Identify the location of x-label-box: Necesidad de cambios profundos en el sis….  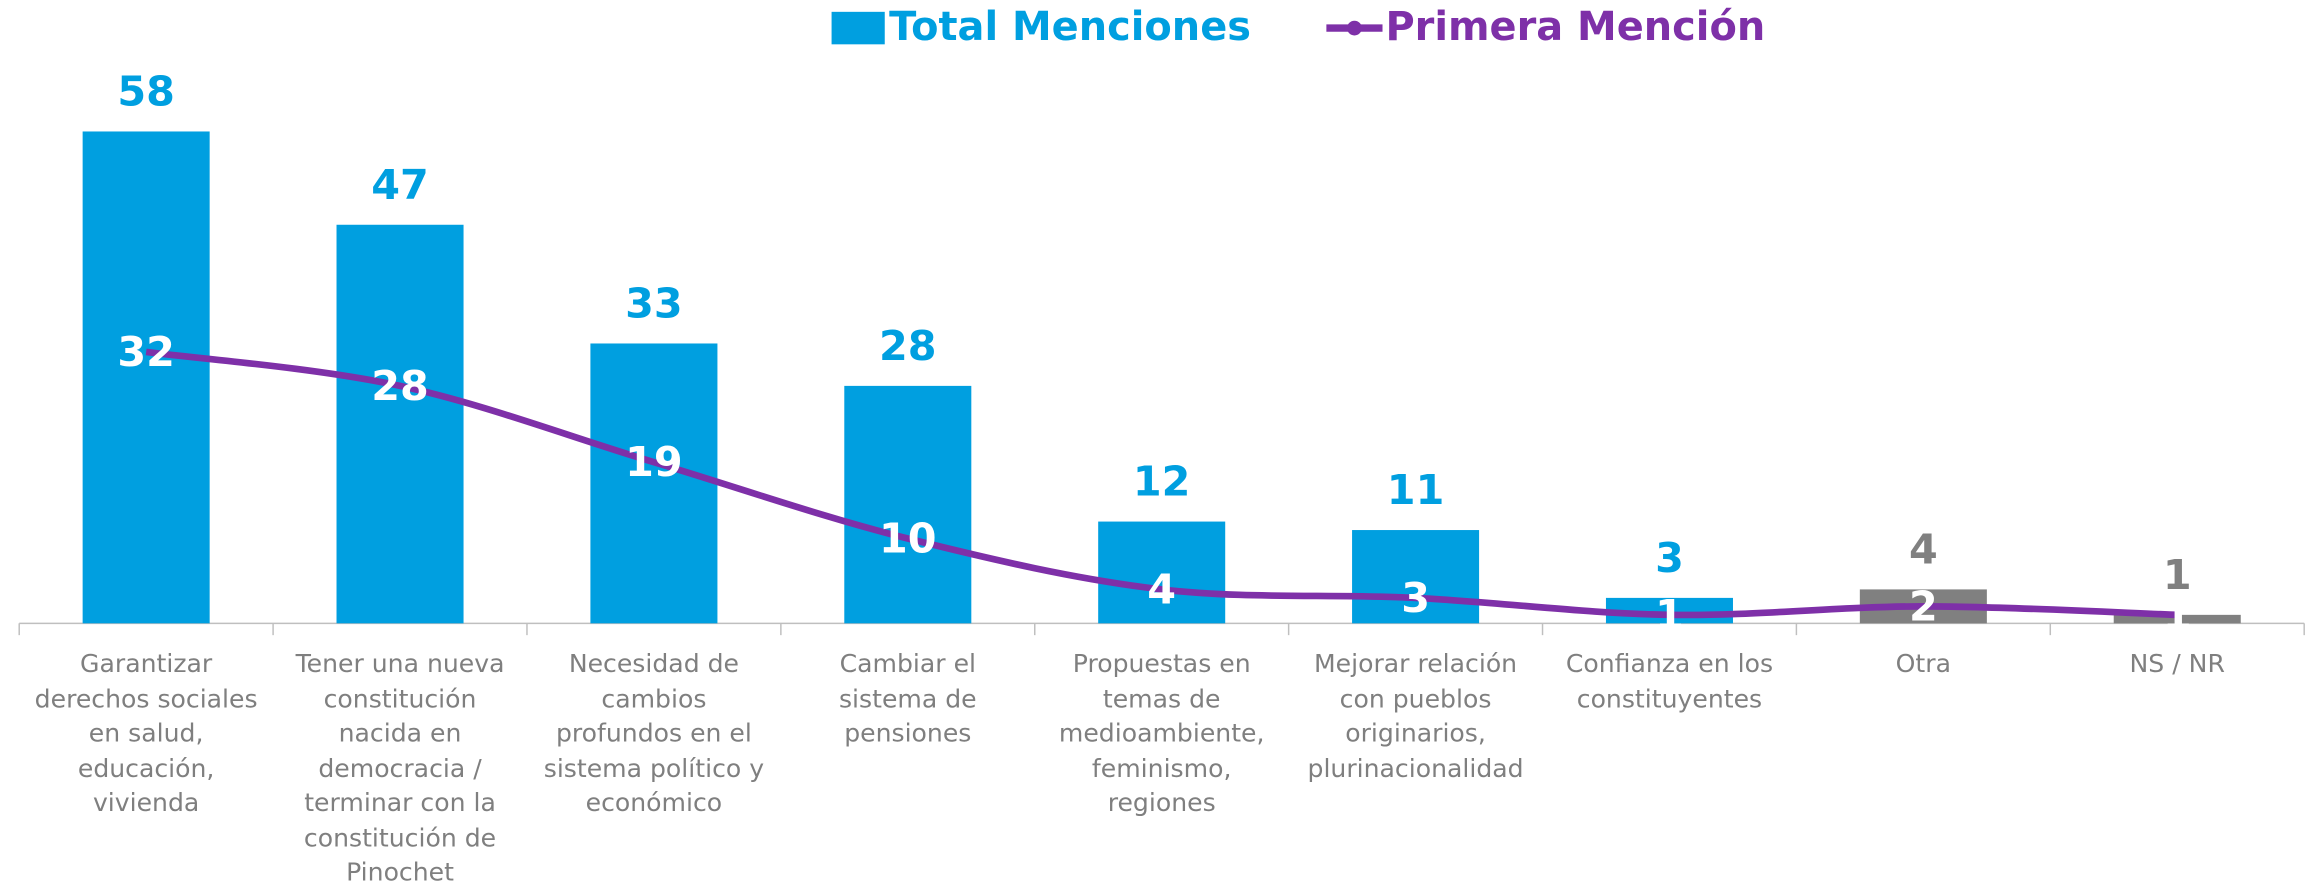
(654, 734).